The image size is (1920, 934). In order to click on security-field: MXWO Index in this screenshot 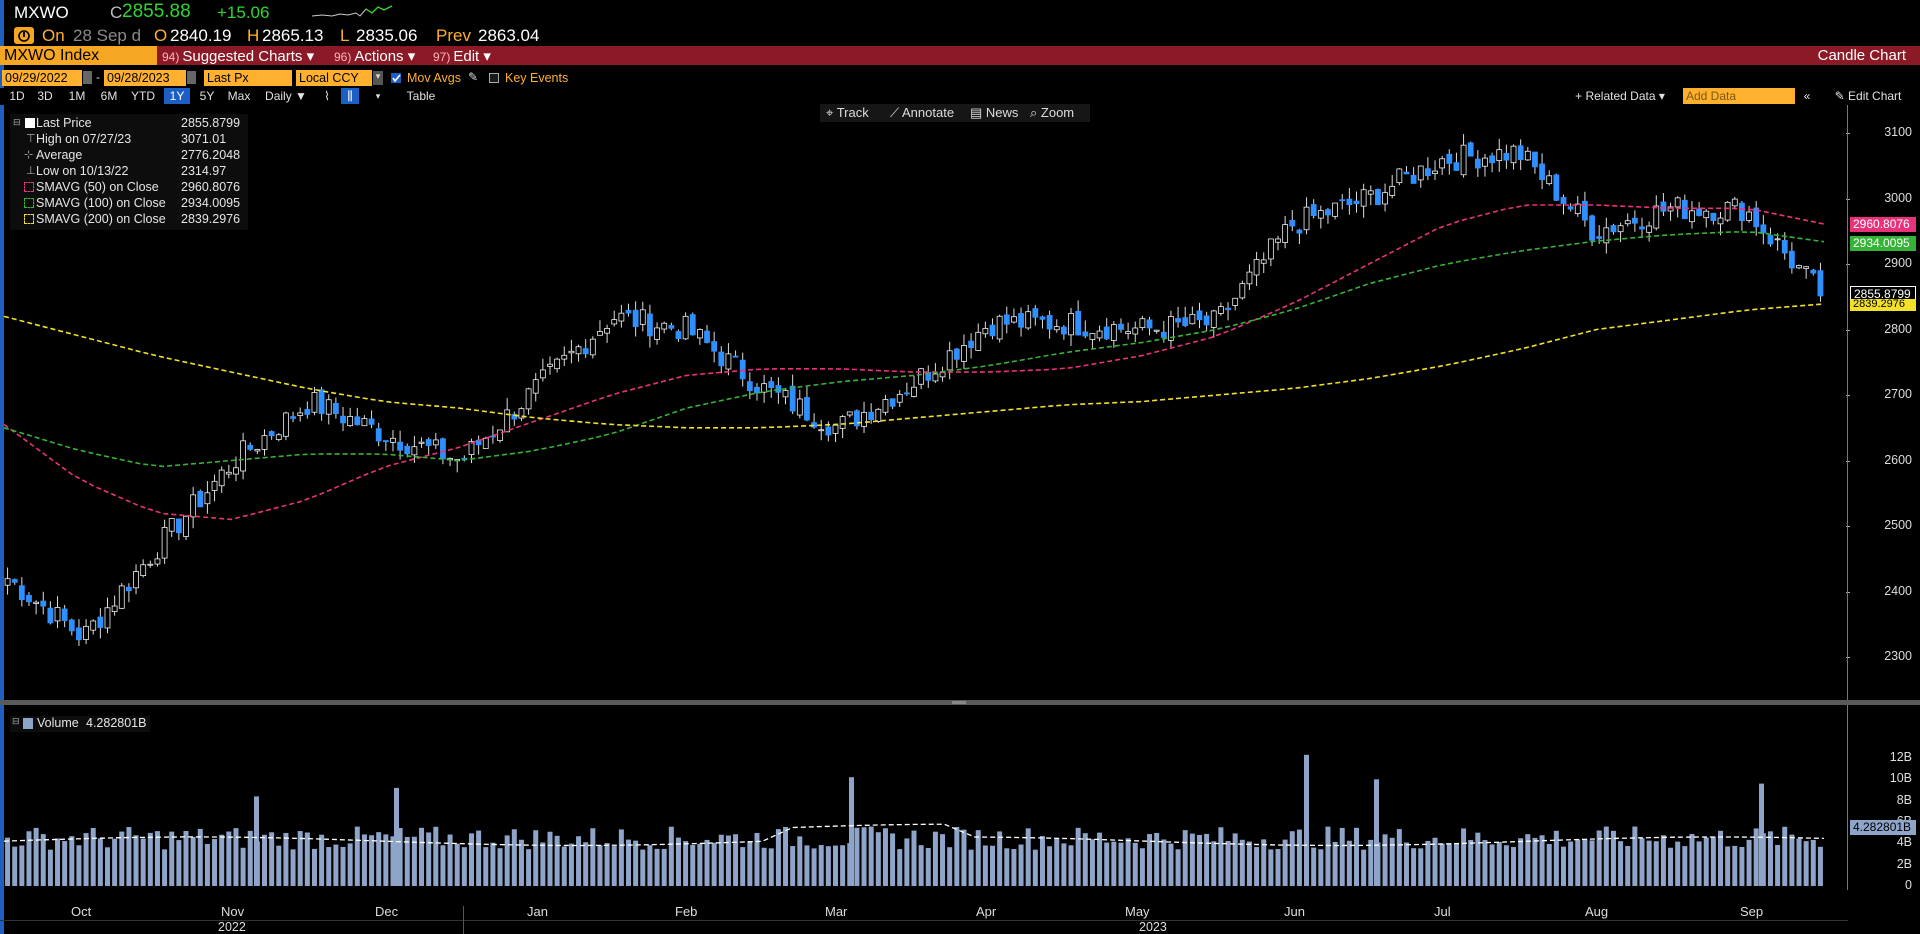, I will do `click(78, 55)`.